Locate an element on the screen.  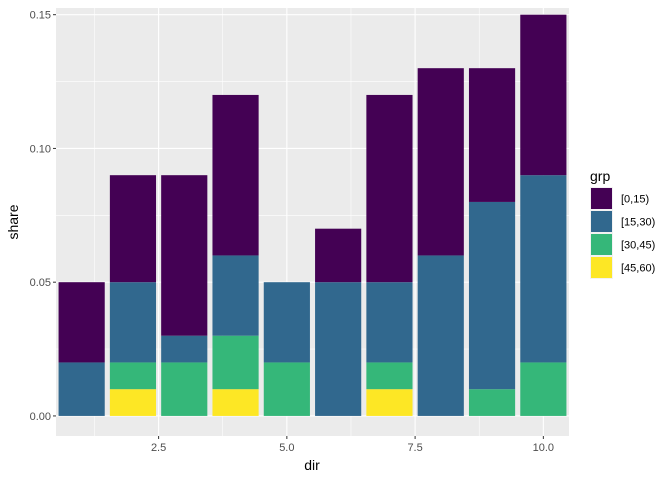
legend-label: [0,15) is located at coordinates (635, 200).